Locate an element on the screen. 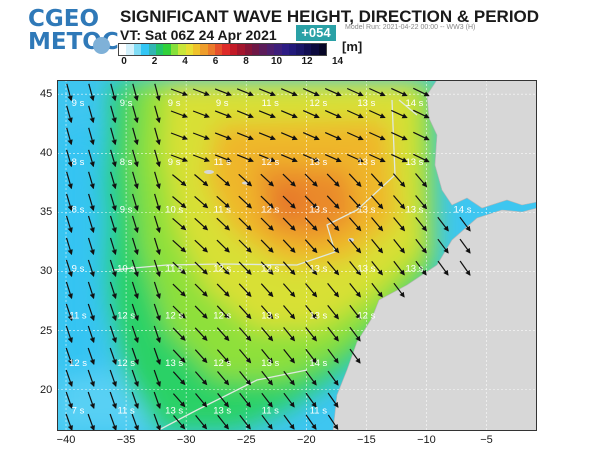 This screenshot has width=600, height=461. latitude-tick-label: 25 is located at coordinates (46, 330).